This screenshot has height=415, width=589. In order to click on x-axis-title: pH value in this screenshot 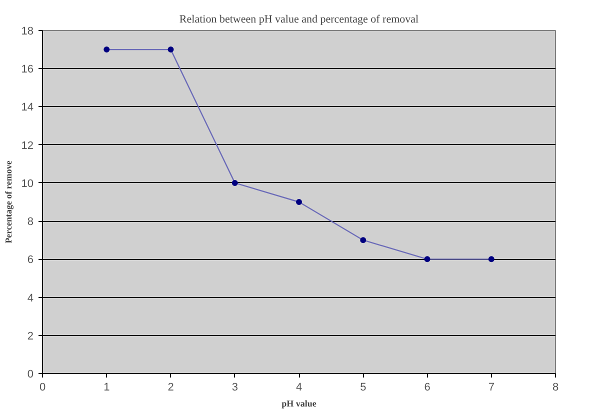, I will do `click(299, 403)`.